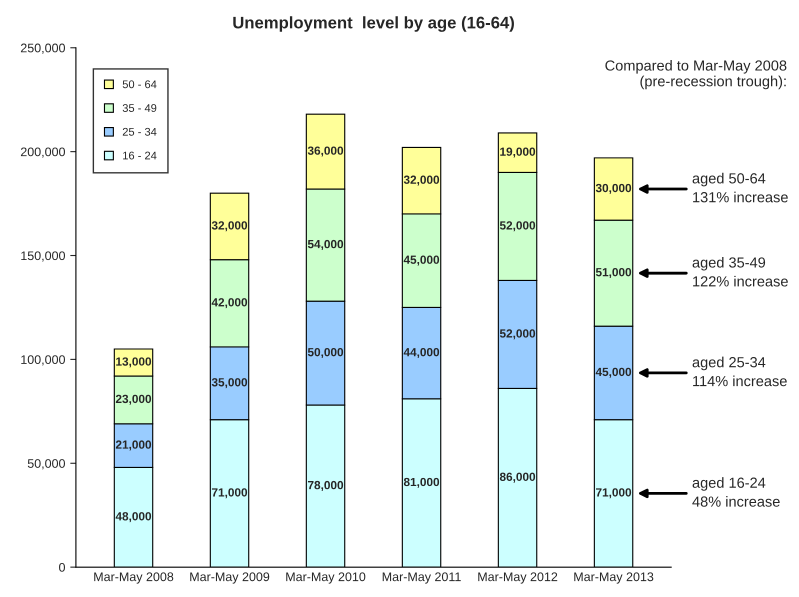  What do you see at coordinates (134, 362) in the screenshot?
I see `data-label: 13,000` at bounding box center [134, 362].